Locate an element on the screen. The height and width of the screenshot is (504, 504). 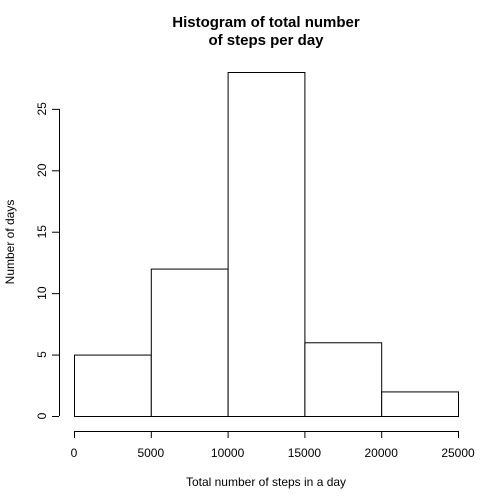
x-axis: 0 5000 10000 15000 20000 25000 is located at coordinates (273, 445).